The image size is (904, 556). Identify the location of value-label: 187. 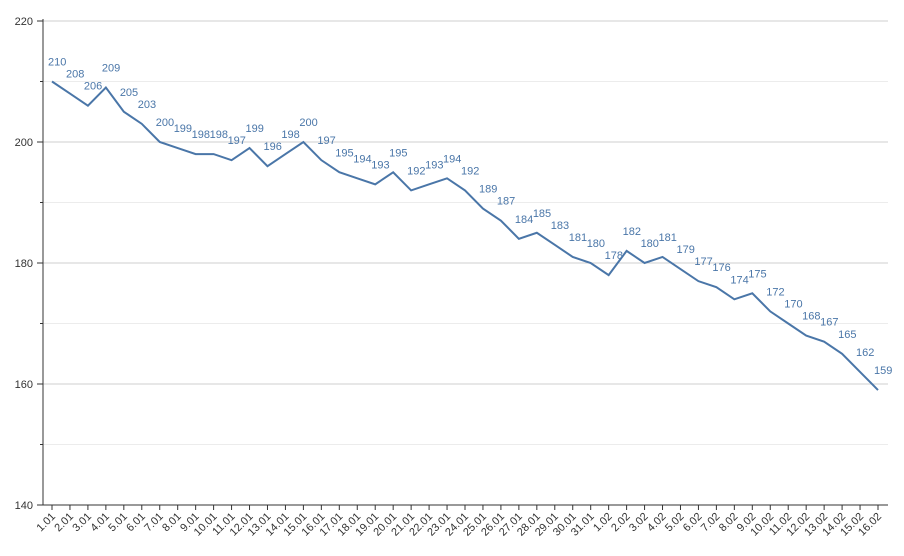
(506, 202).